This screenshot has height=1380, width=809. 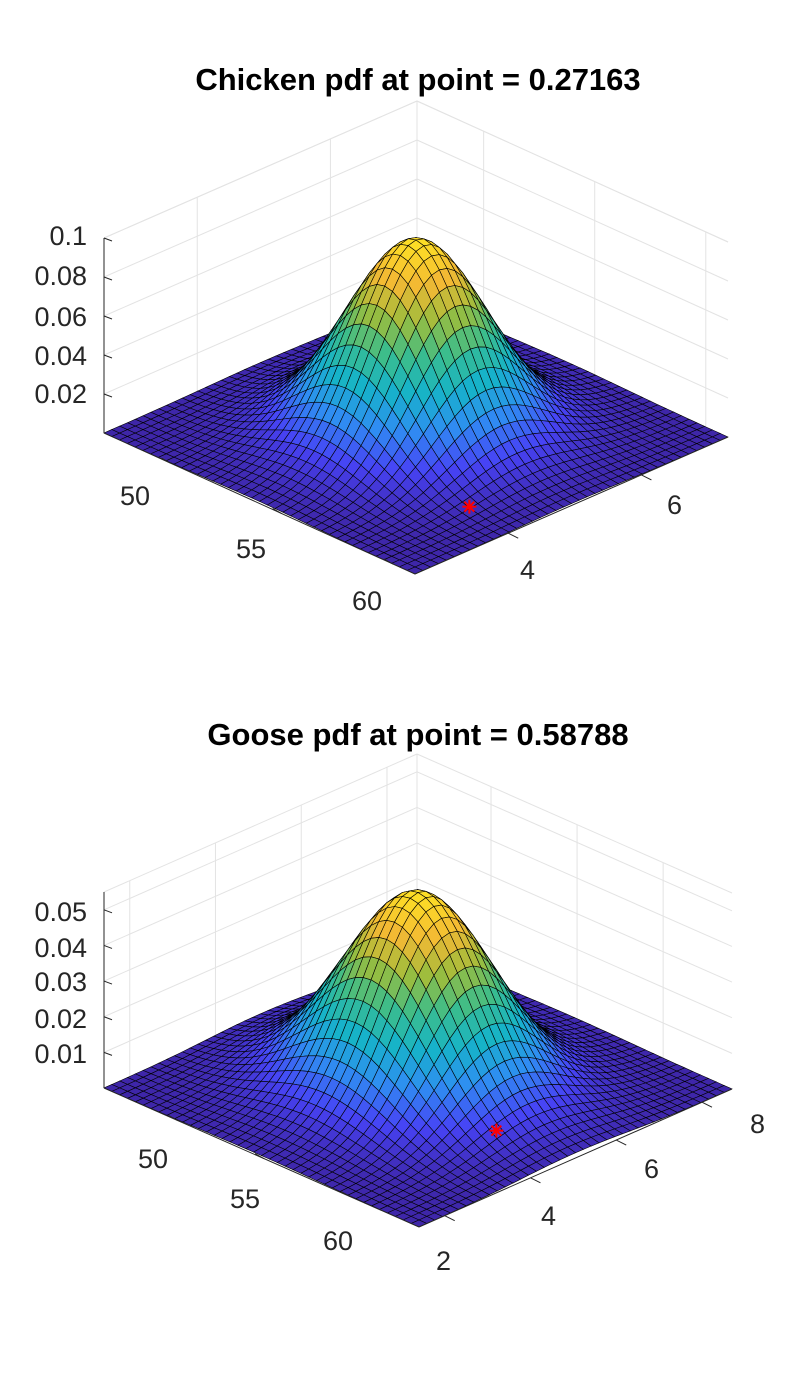 I want to click on goose-y-tick-4: 4, so click(x=548, y=1216).